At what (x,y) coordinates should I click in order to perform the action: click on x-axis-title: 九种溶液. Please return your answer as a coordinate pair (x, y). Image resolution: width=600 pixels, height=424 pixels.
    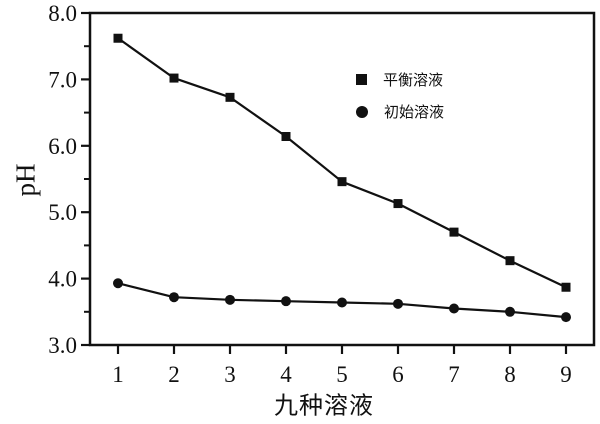
    Looking at the image, I should click on (324, 406).